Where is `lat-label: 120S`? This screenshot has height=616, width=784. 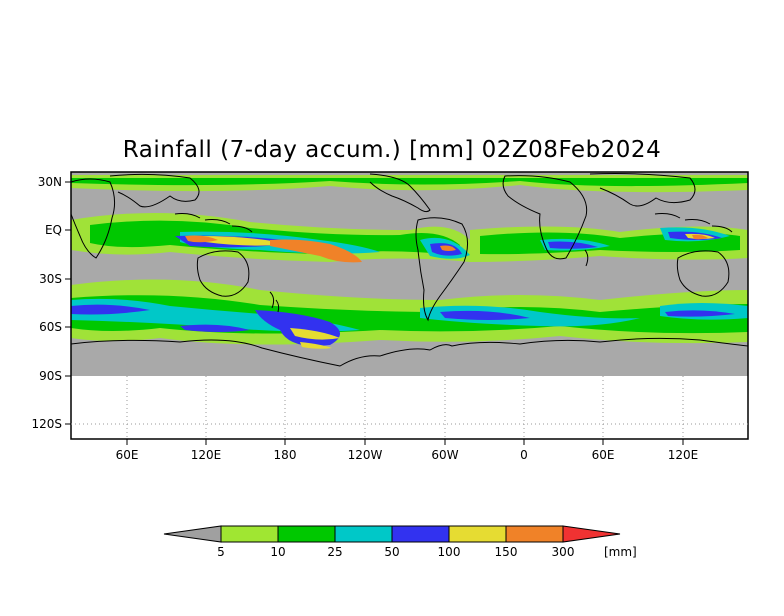 lat-label: 120S is located at coordinates (46, 424).